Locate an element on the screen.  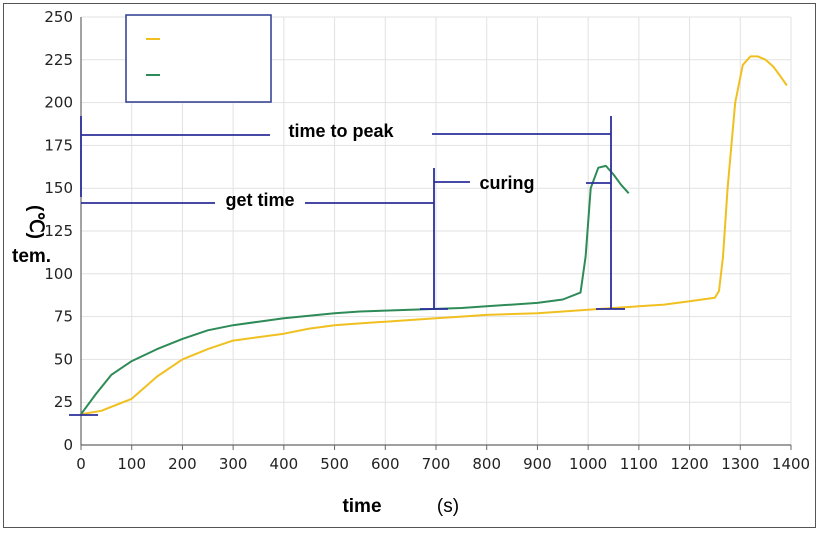
x-axis-unit: (s) is located at coordinates (448, 506).